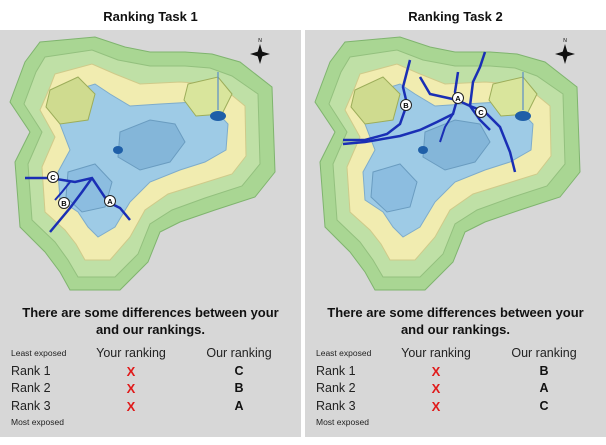 This screenshot has width=606, height=445. Describe the element at coordinates (455, 16) in the screenshot. I see `panel-title: Ranking Task 2` at that location.